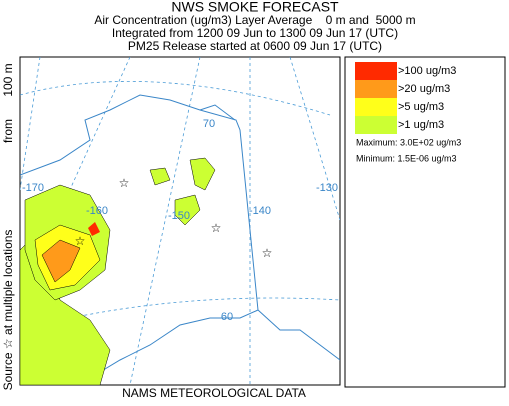  Describe the element at coordinates (405, 98) in the screenshot. I see `legend: >100 ug/m3 >20 ug/m3 >5 ug/m3 >1 ug/m3` at that location.